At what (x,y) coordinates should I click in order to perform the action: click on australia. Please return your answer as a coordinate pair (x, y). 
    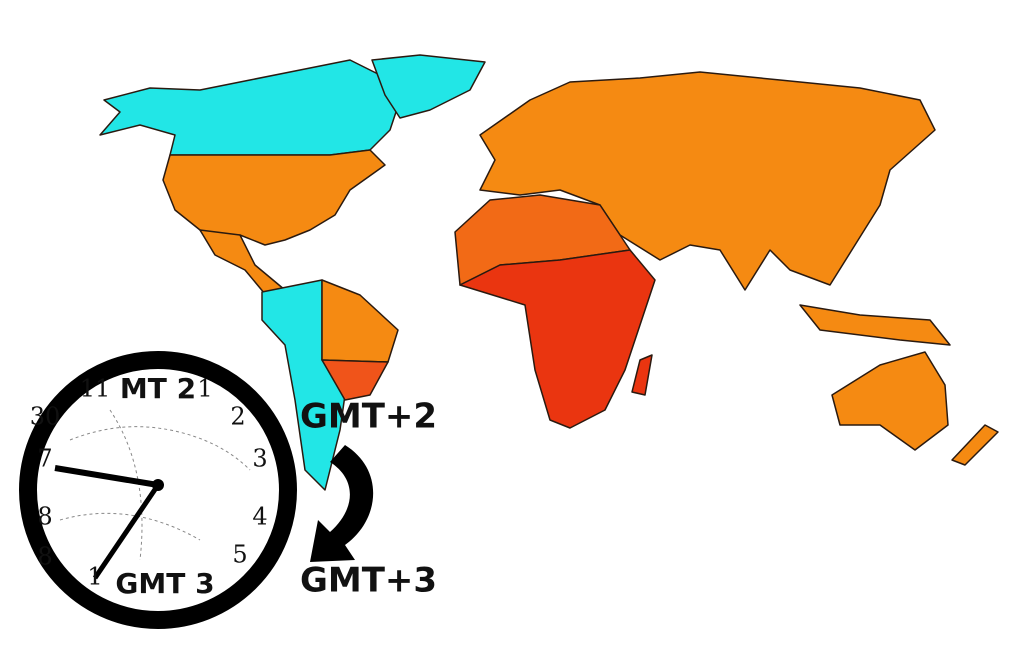
    Looking at the image, I should click on (890, 401).